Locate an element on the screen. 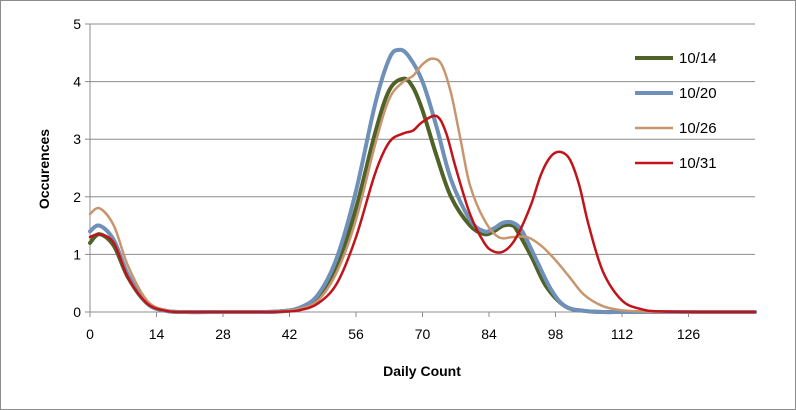  x-axis-label: Daily Count is located at coordinates (422, 371).